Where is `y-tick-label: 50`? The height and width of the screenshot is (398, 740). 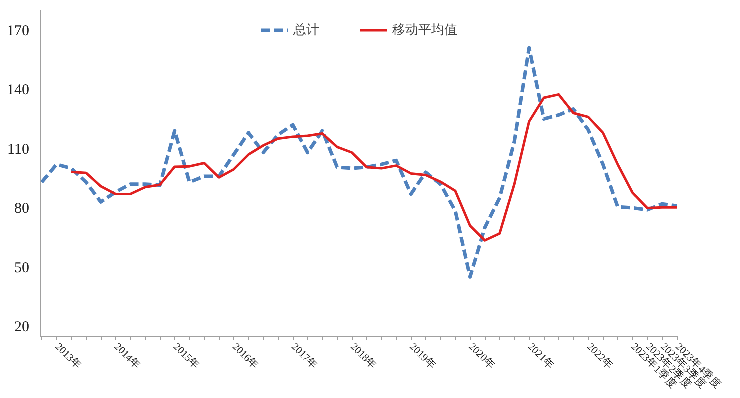
y-tick-label: 50 is located at coordinates (22, 268).